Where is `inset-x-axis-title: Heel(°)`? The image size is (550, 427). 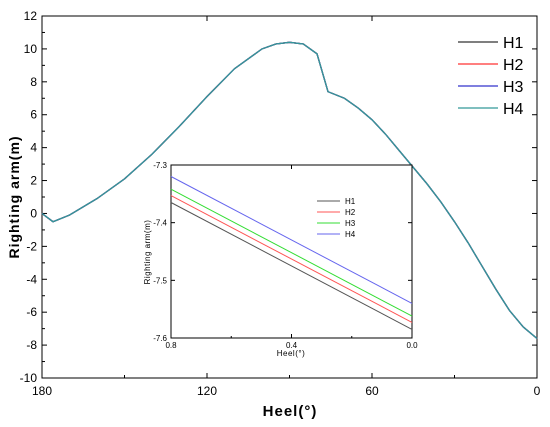
inset-x-axis-title: Heel(°) is located at coordinates (291, 353).